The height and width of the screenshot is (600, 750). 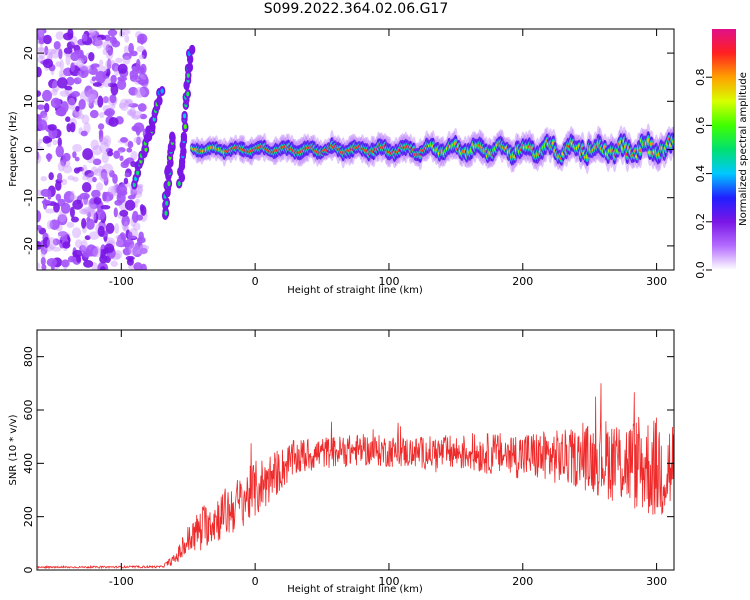 I want to click on spectrogram-y-tick-label: 10, so click(x=28, y=101).